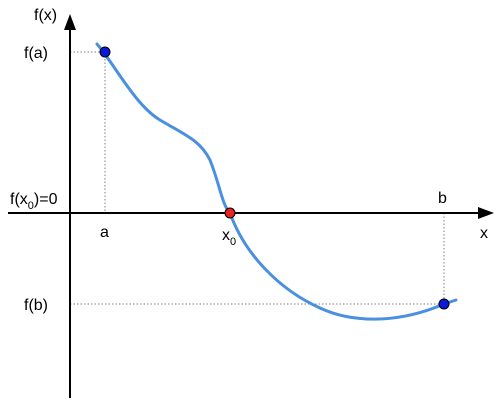 This screenshot has width=502, height=411. I want to click on fa-label: f(a), so click(36, 53).